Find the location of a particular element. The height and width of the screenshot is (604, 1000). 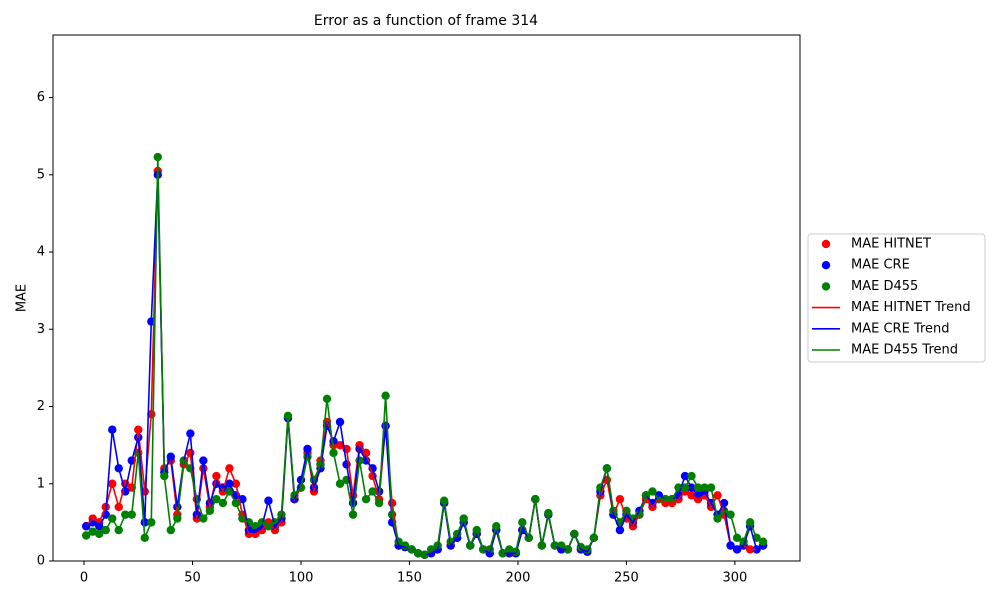

y-tick-label: 2 is located at coordinates (41, 406).